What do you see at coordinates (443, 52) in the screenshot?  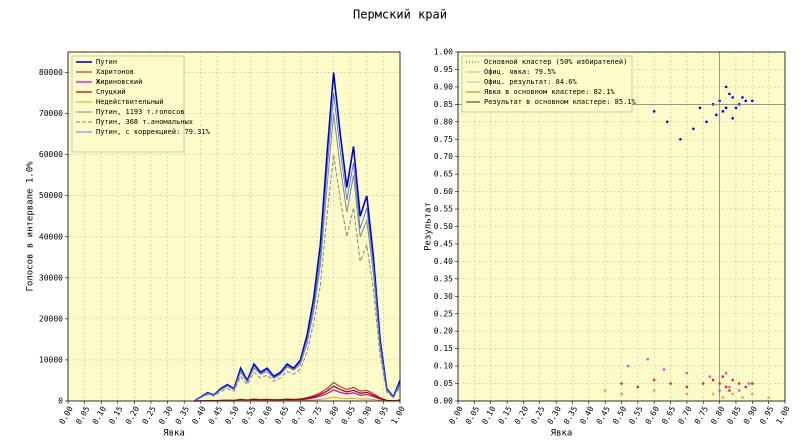 I see `y-tick-label: 1.00` at bounding box center [443, 52].